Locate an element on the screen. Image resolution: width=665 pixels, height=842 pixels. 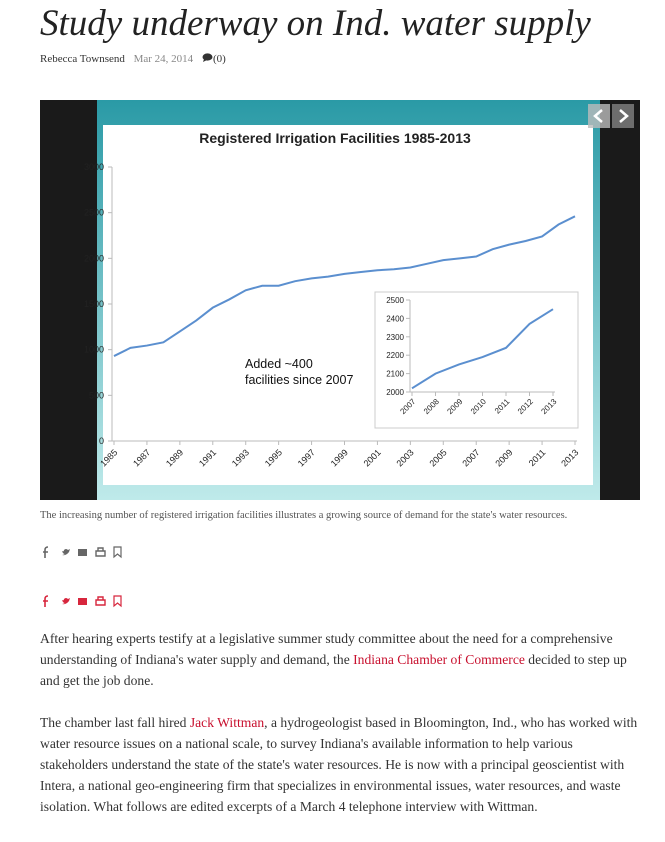
comments: (0) is located at coordinates (214, 59).